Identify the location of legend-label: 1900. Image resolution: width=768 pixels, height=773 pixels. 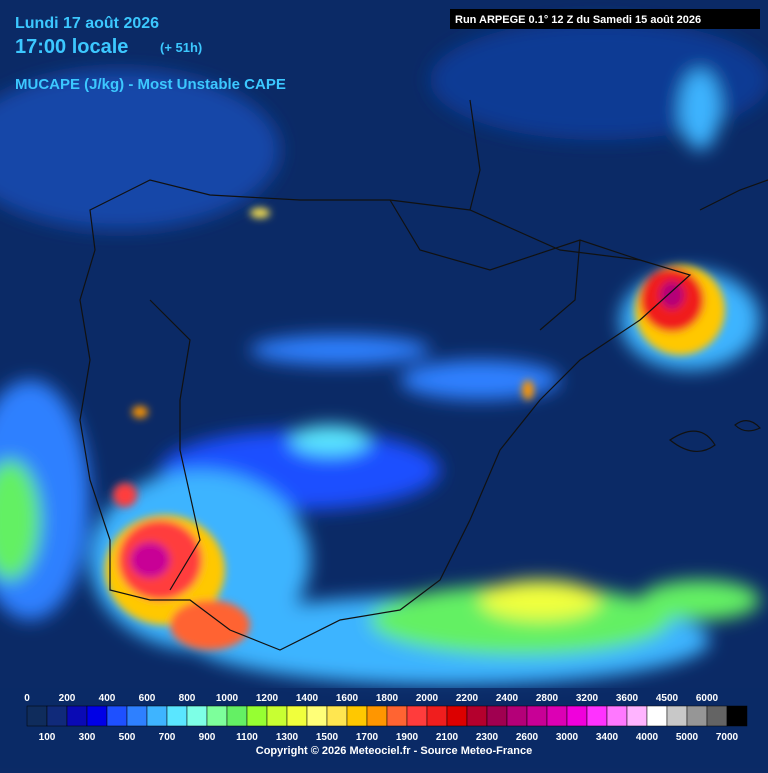
(407, 737).